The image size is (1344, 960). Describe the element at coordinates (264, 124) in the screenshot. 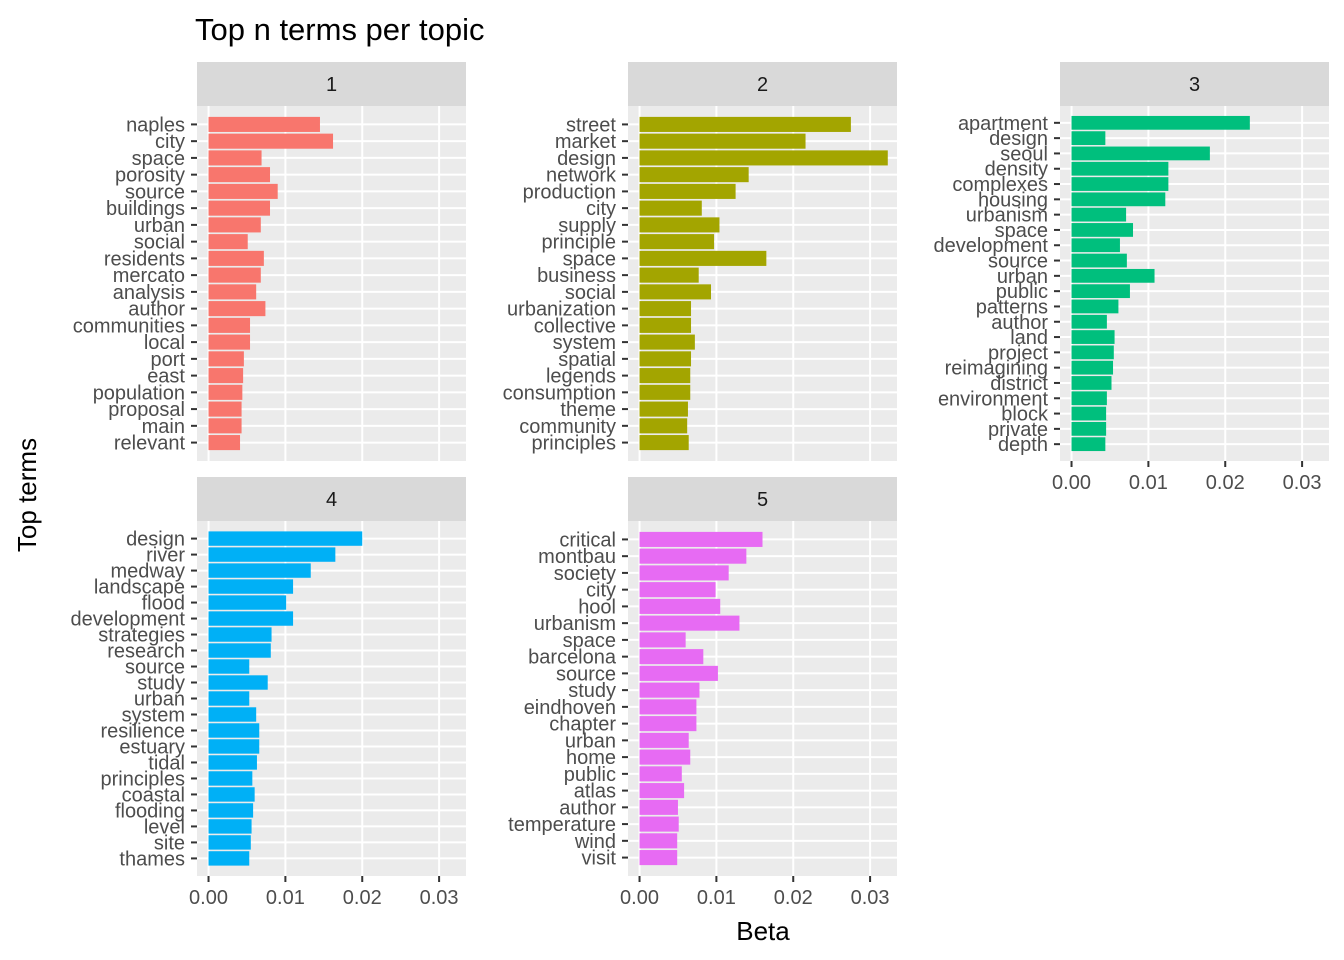

I see `bar-naples` at that location.